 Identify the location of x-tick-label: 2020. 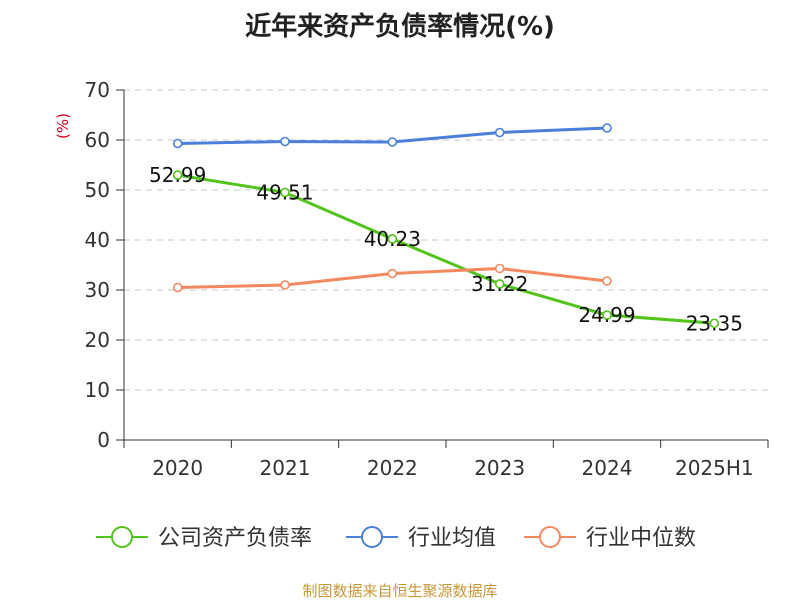
(177, 468).